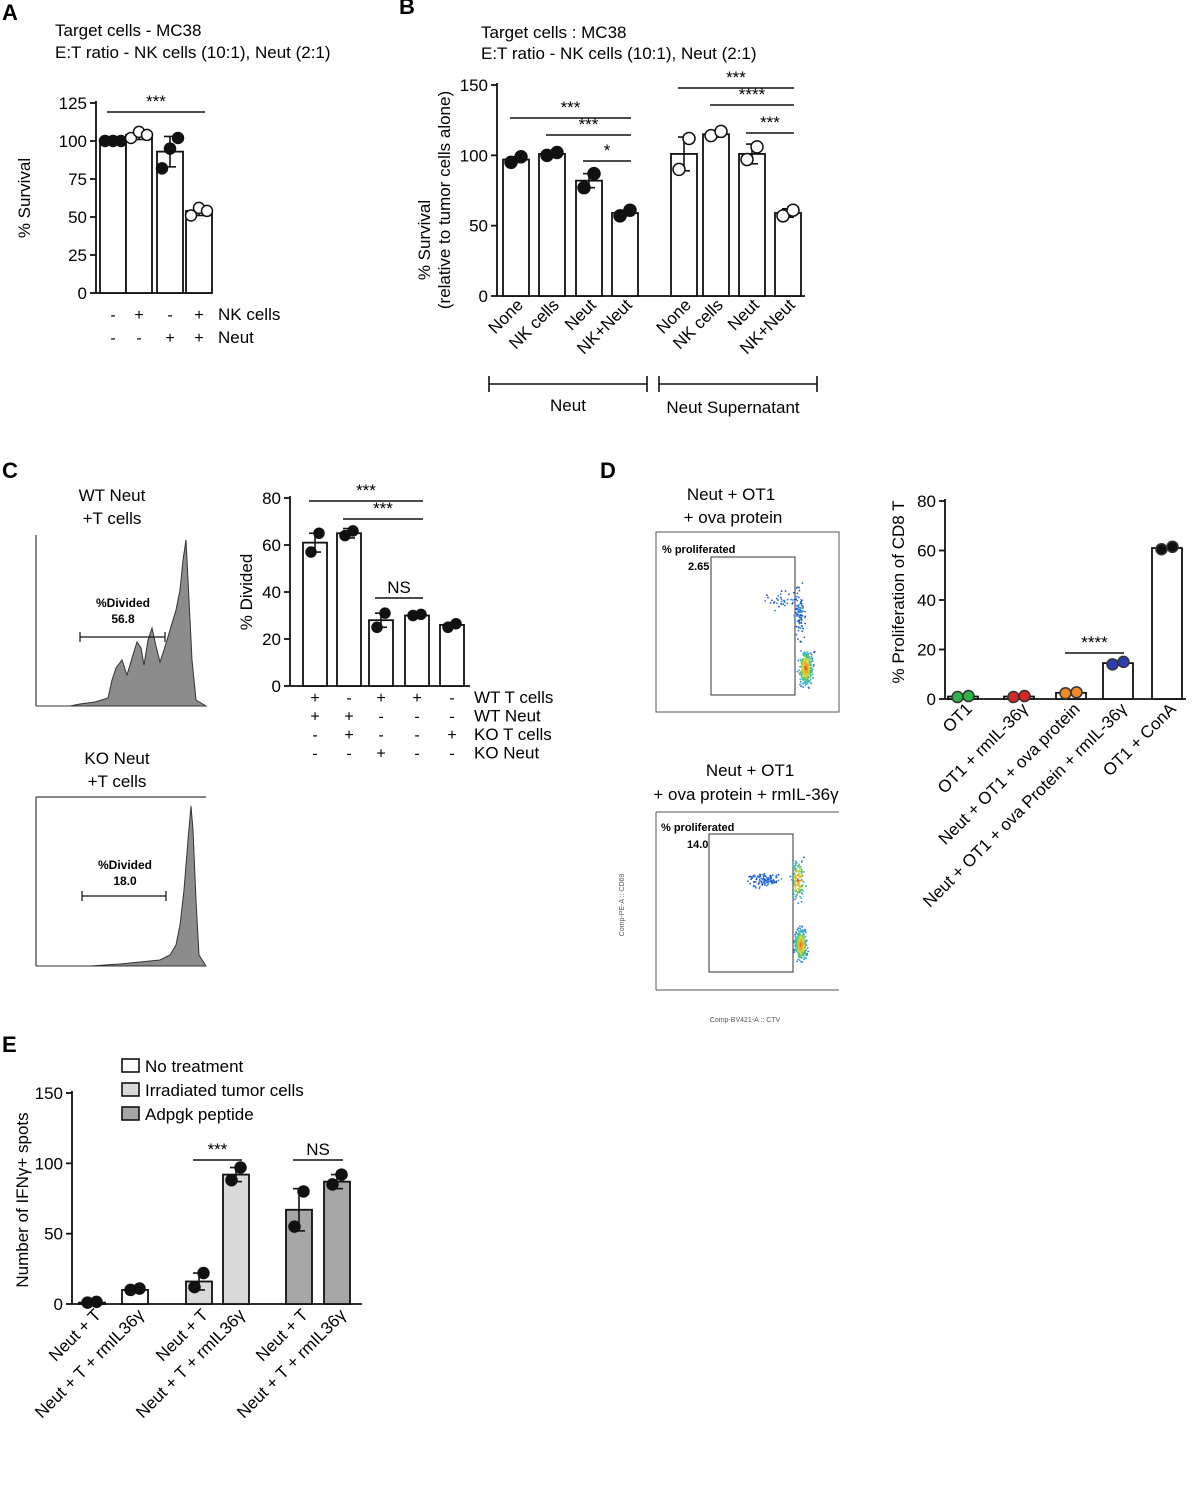 The image size is (1200, 1496). Describe the element at coordinates (314, 717) in the screenshot. I see `condition-sign: +` at that location.